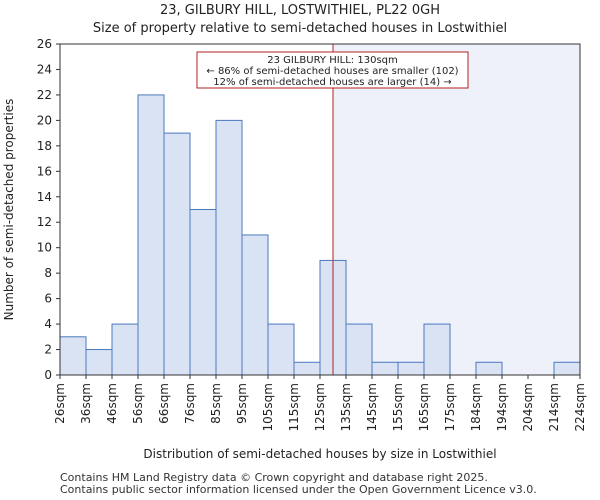 Image resolution: width=600 pixels, height=500 pixels. Describe the element at coordinates (48, 273) in the screenshot. I see `y-tick-label-8: 8` at that location.